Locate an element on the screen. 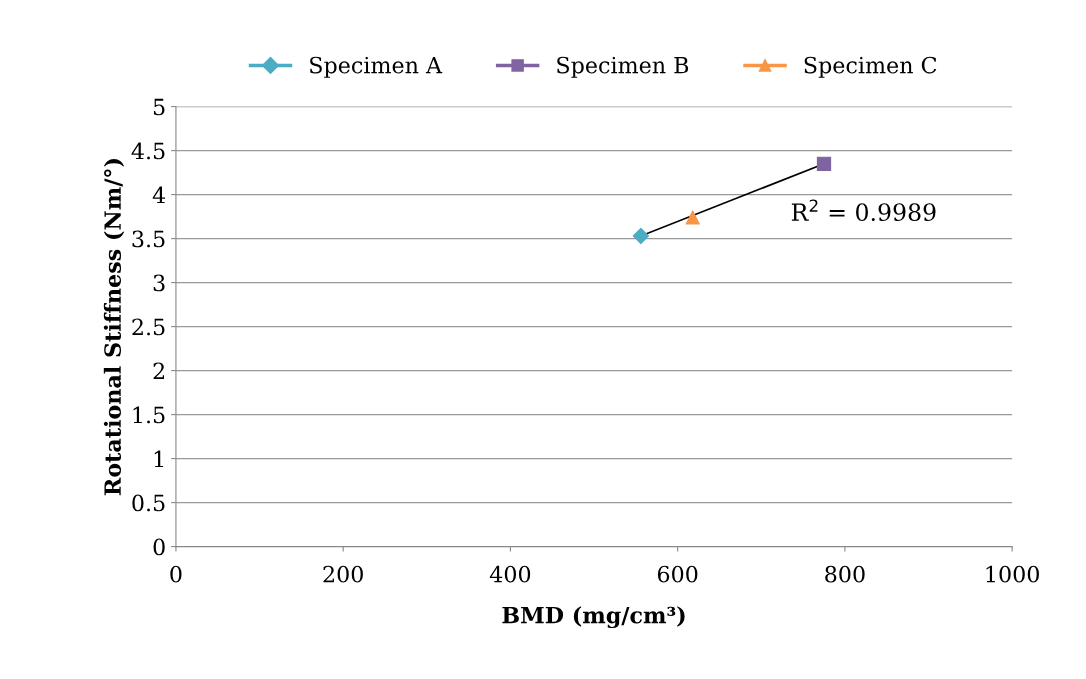  y-tick-label: 4 is located at coordinates (159, 195).